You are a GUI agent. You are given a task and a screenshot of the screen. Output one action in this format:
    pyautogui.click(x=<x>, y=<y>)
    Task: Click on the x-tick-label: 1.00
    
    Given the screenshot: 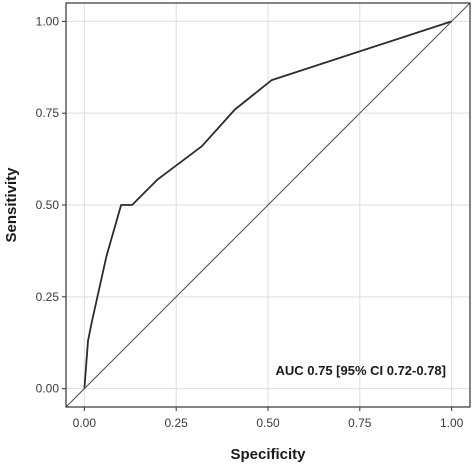 What is the action you would take?
    pyautogui.click(x=452, y=423)
    